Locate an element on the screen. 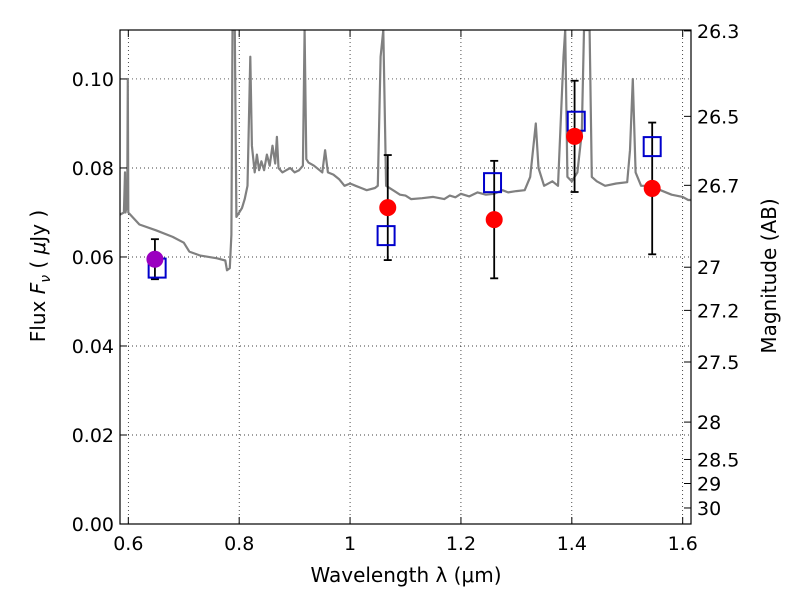 Image resolution: width=800 pixels, height=600 pixels. x-tick-label: 1 is located at coordinates (350, 544).